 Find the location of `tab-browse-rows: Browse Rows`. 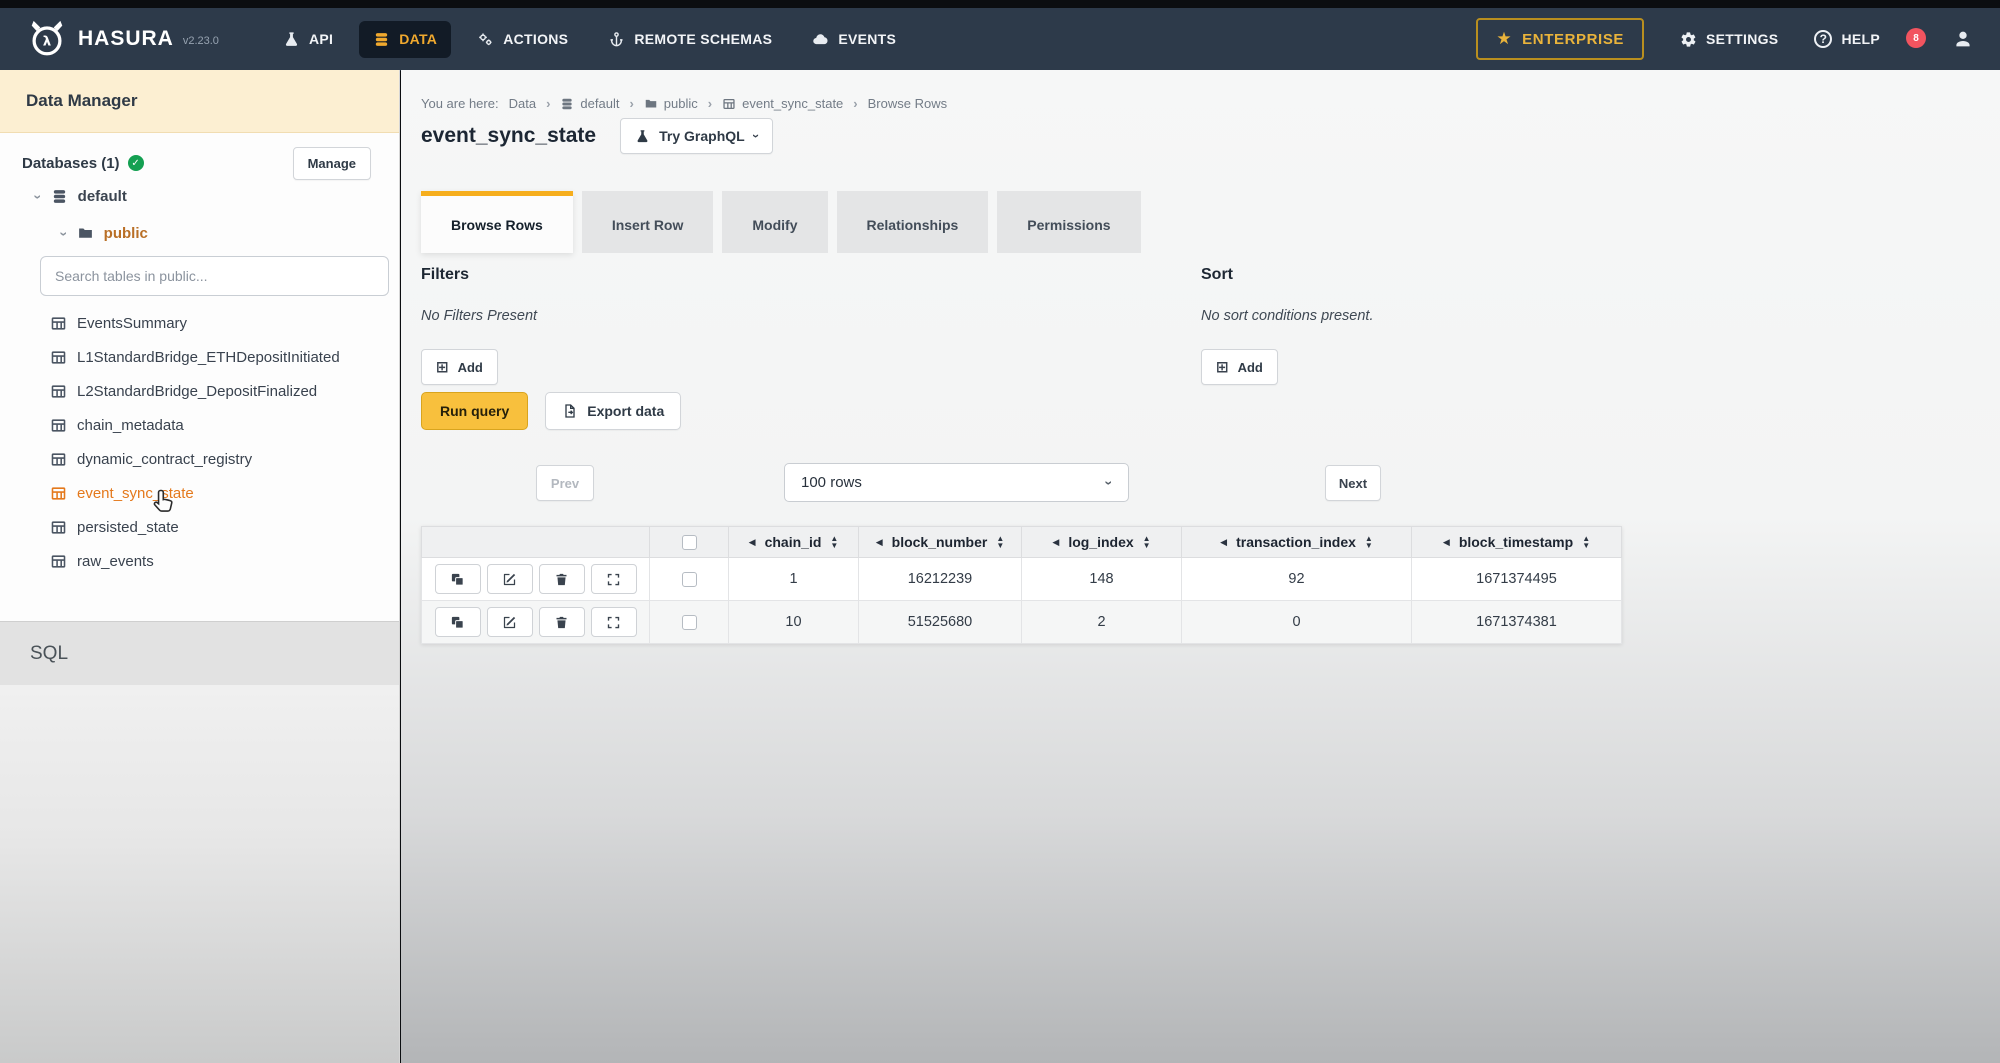

tab-browse-rows: Browse Rows is located at coordinates (497, 222).